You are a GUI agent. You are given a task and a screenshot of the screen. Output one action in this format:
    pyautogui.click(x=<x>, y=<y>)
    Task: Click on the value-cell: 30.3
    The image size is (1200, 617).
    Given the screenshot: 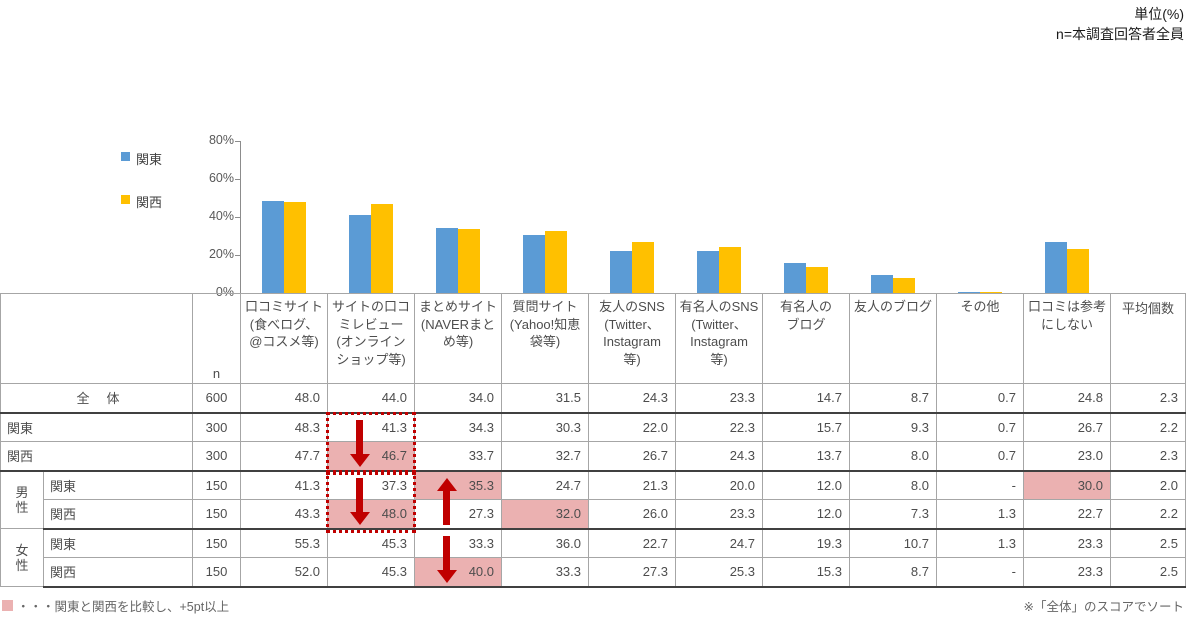 What is the action you would take?
    pyautogui.click(x=545, y=427)
    